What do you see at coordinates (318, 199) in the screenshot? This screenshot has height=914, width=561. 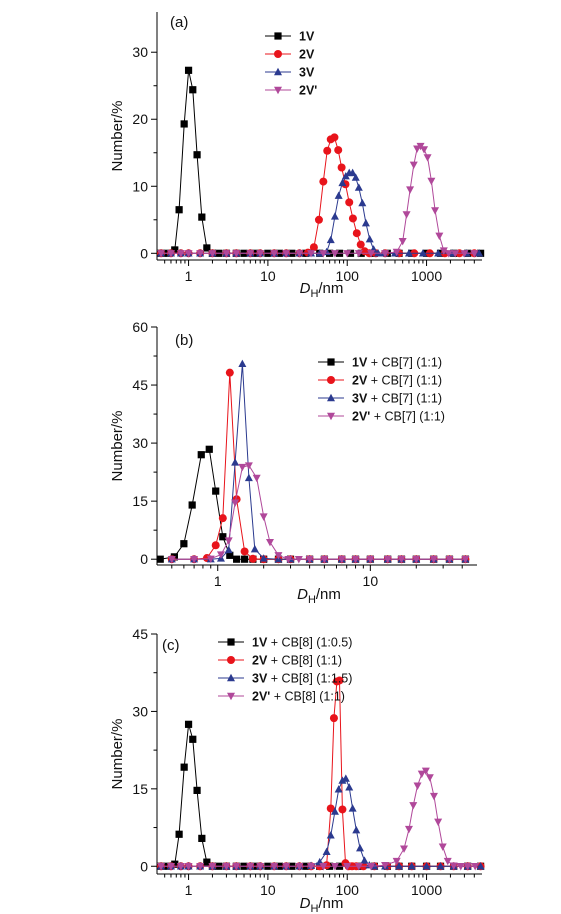 I see `series-line` at bounding box center [318, 199].